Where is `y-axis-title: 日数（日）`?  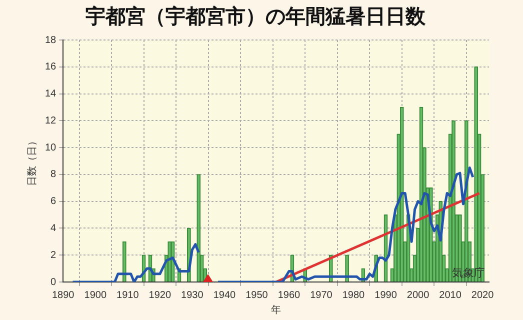 y-axis-title: 日数（日） is located at coordinates (32, 161).